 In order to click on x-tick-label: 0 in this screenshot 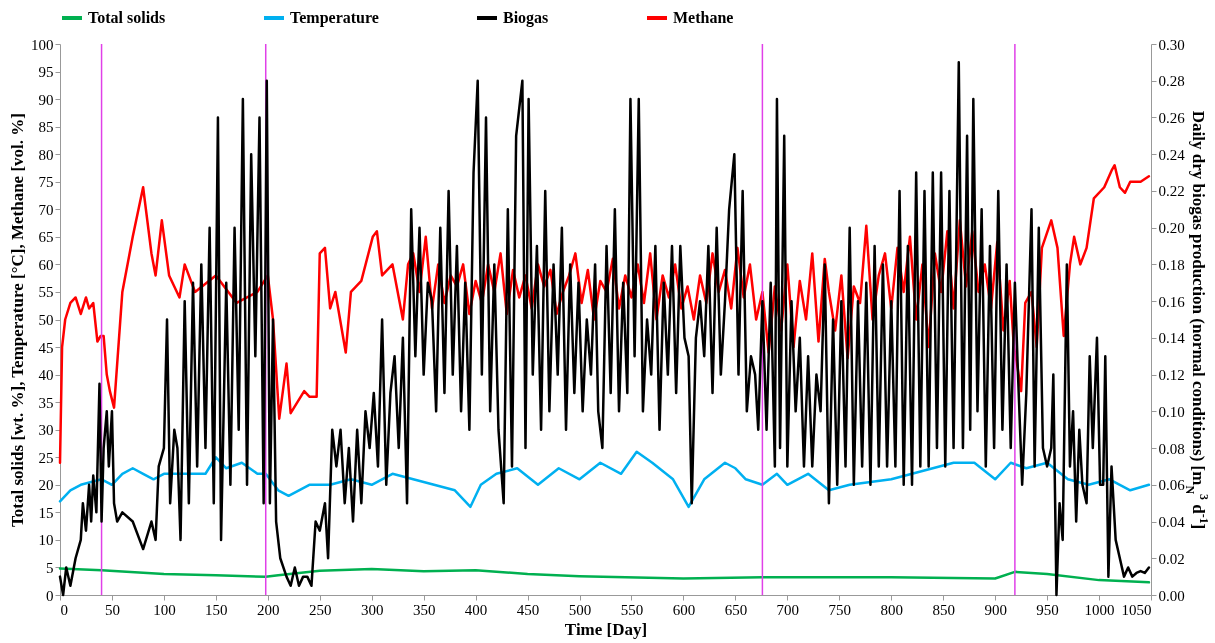, I will do `click(64, 609)`.